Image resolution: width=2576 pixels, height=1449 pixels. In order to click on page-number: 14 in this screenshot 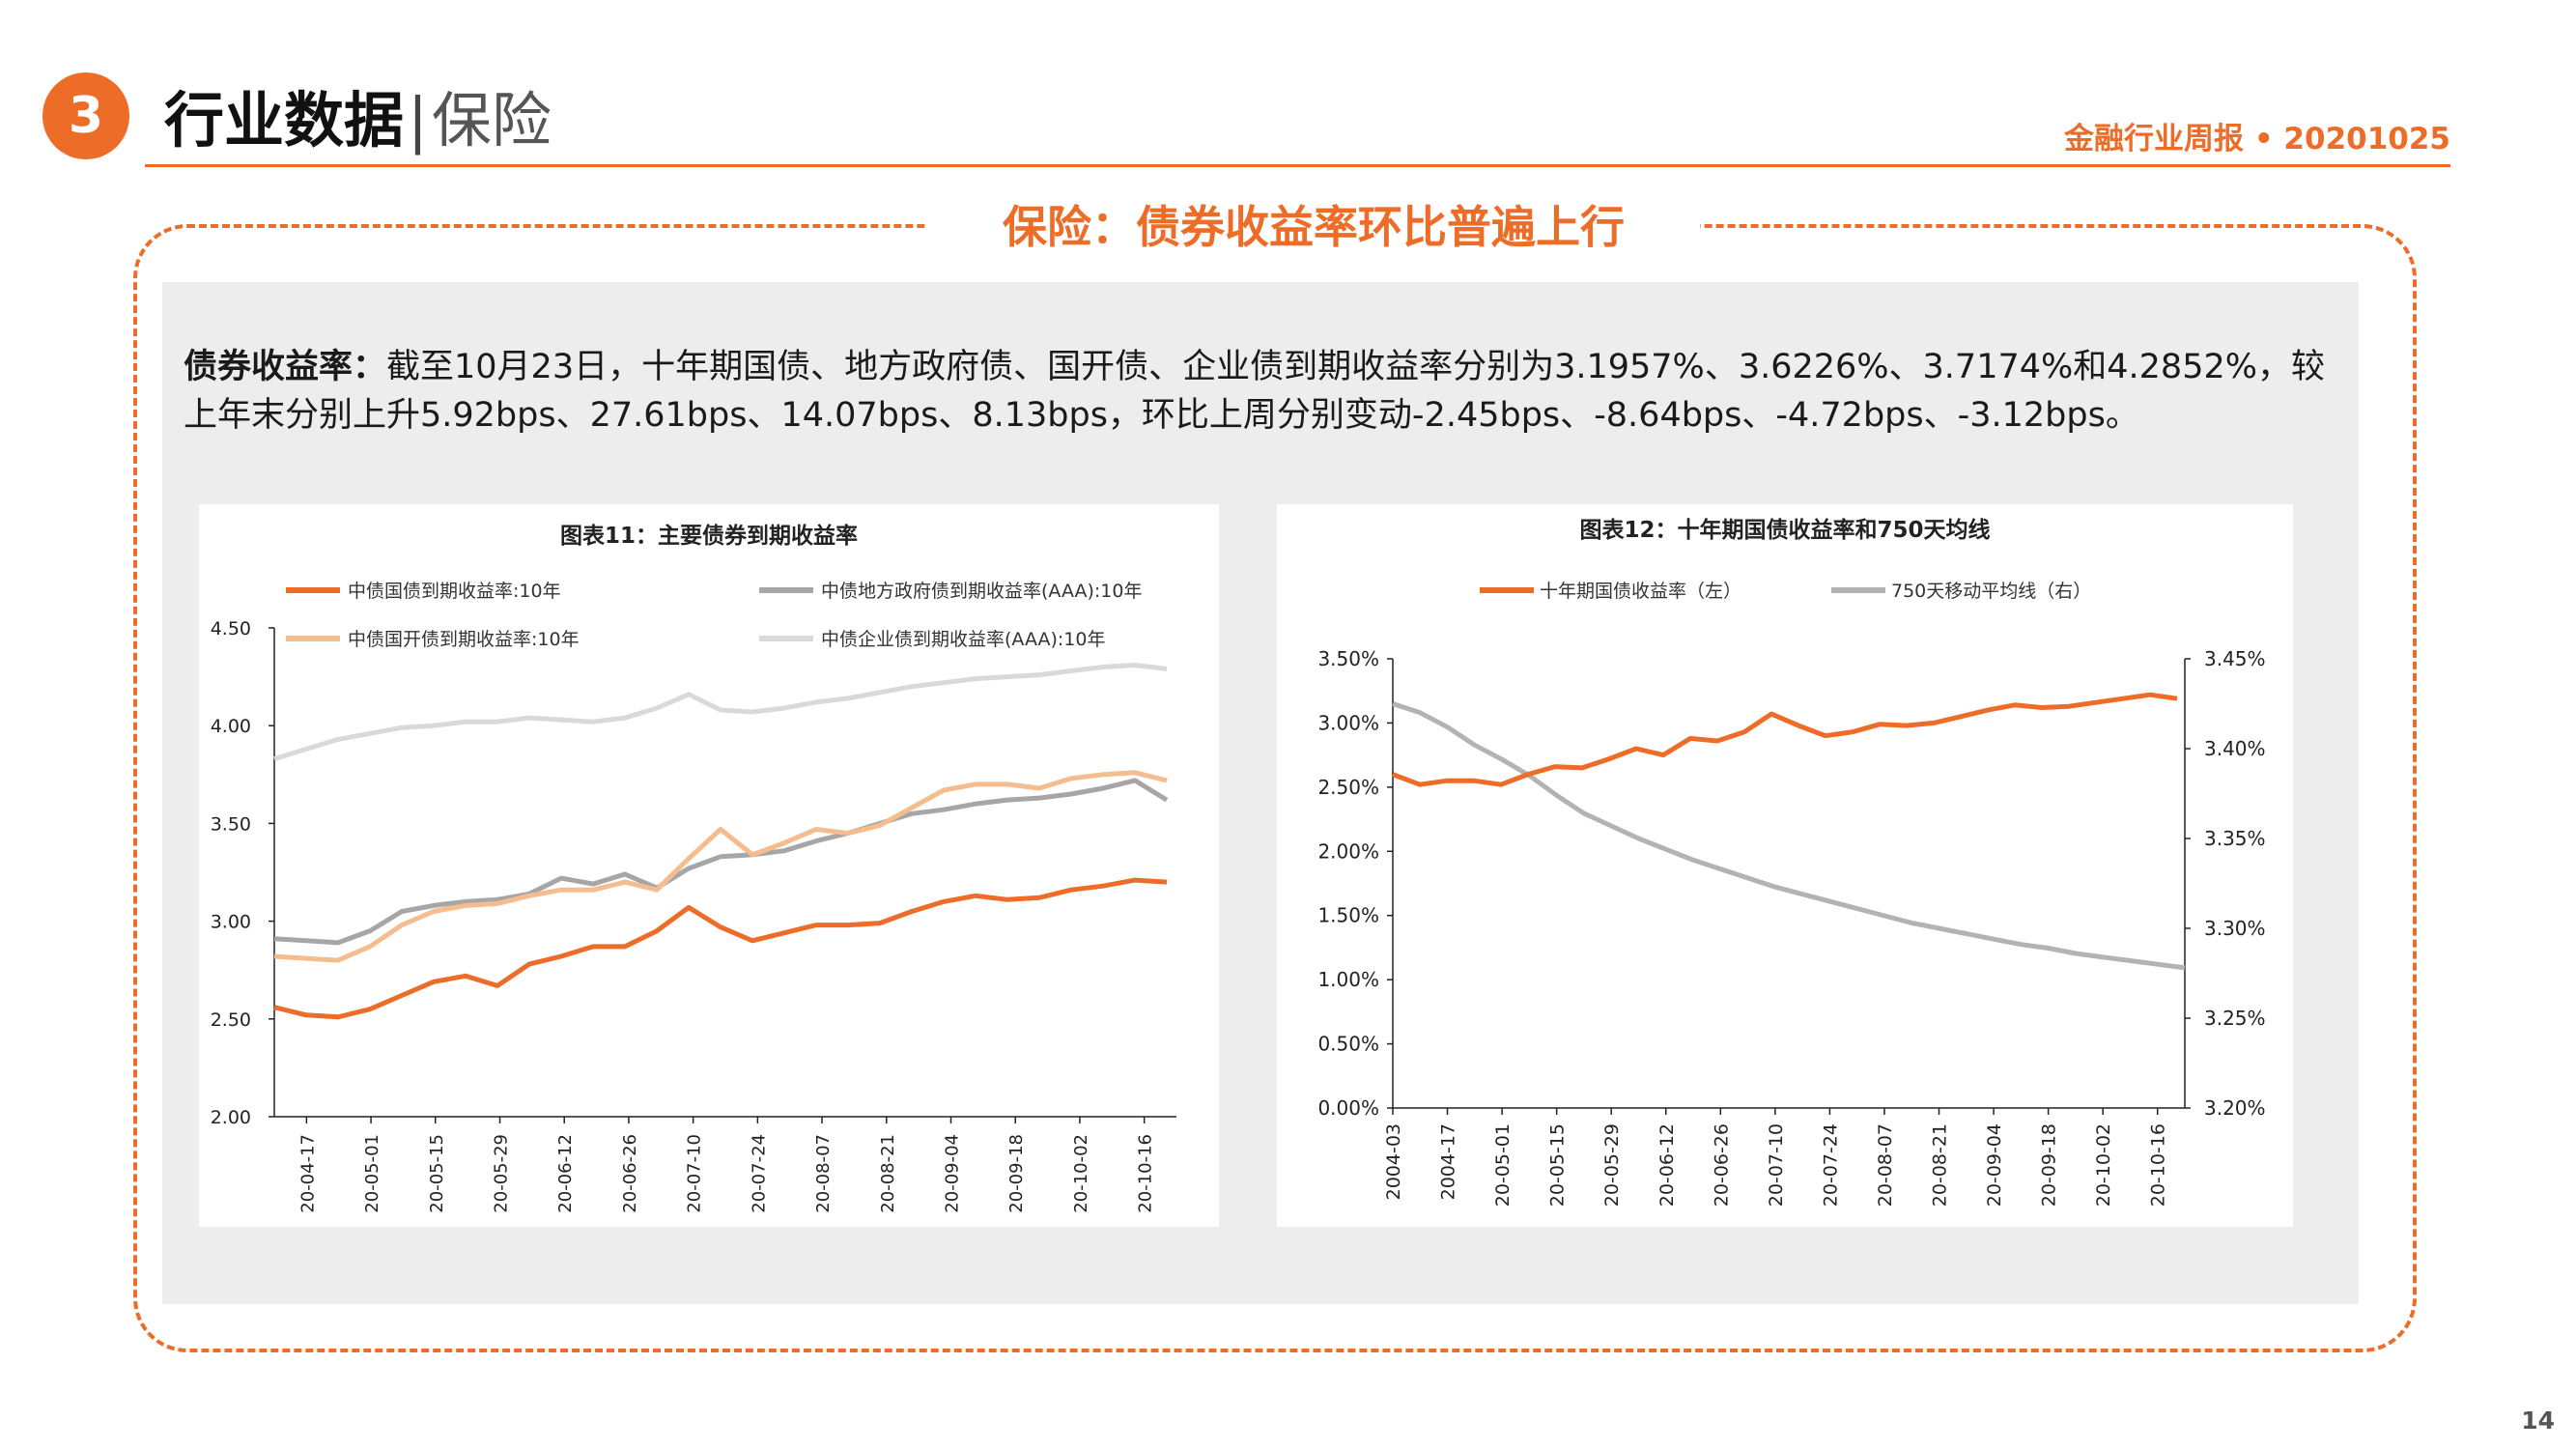, I will do `click(2538, 1420)`.